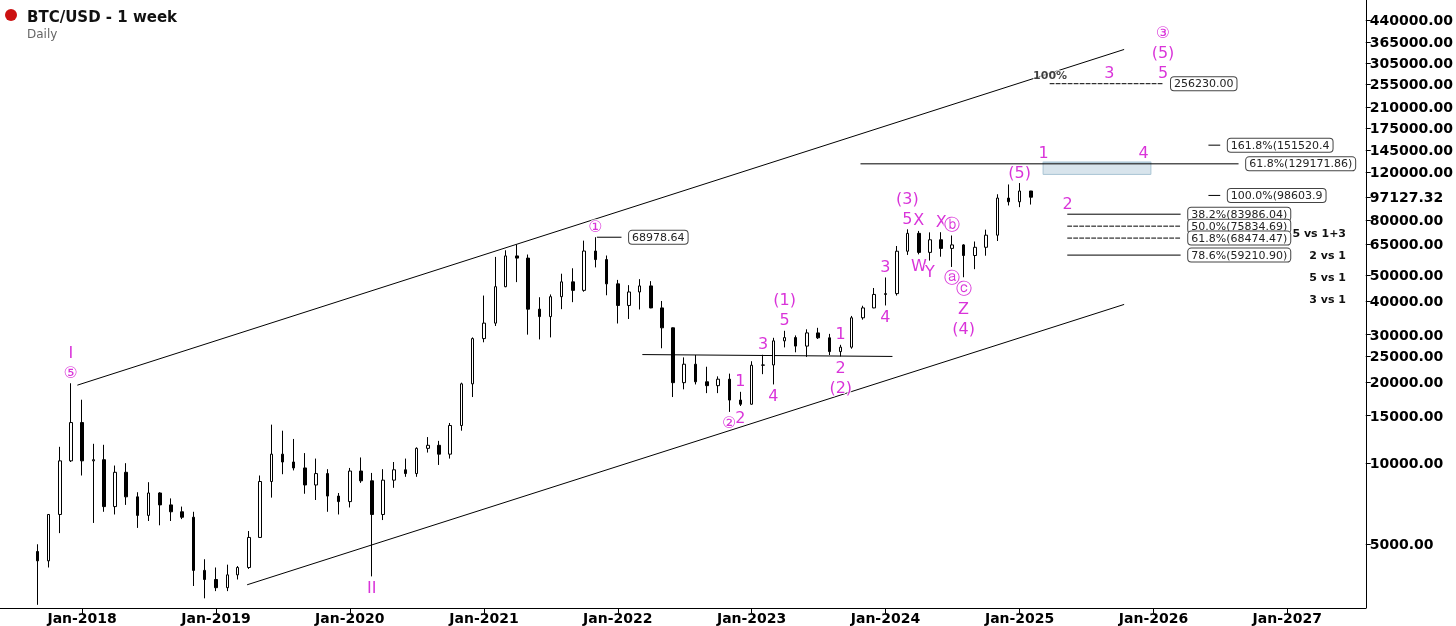  Describe the element at coordinates (1411, 150) in the screenshot. I see `y-tick-label: 145000.00` at that location.